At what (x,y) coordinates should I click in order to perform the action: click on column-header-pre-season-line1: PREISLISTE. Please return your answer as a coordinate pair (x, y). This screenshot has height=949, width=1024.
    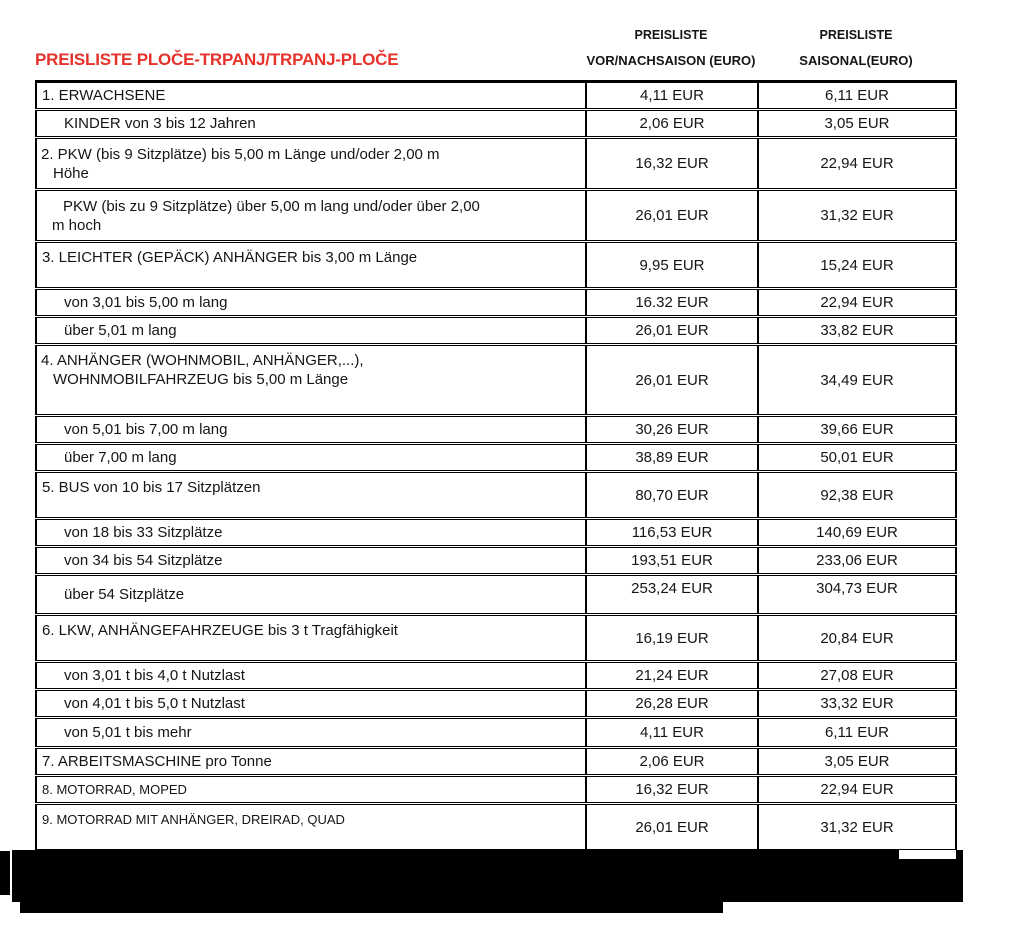
    Looking at the image, I should click on (671, 35).